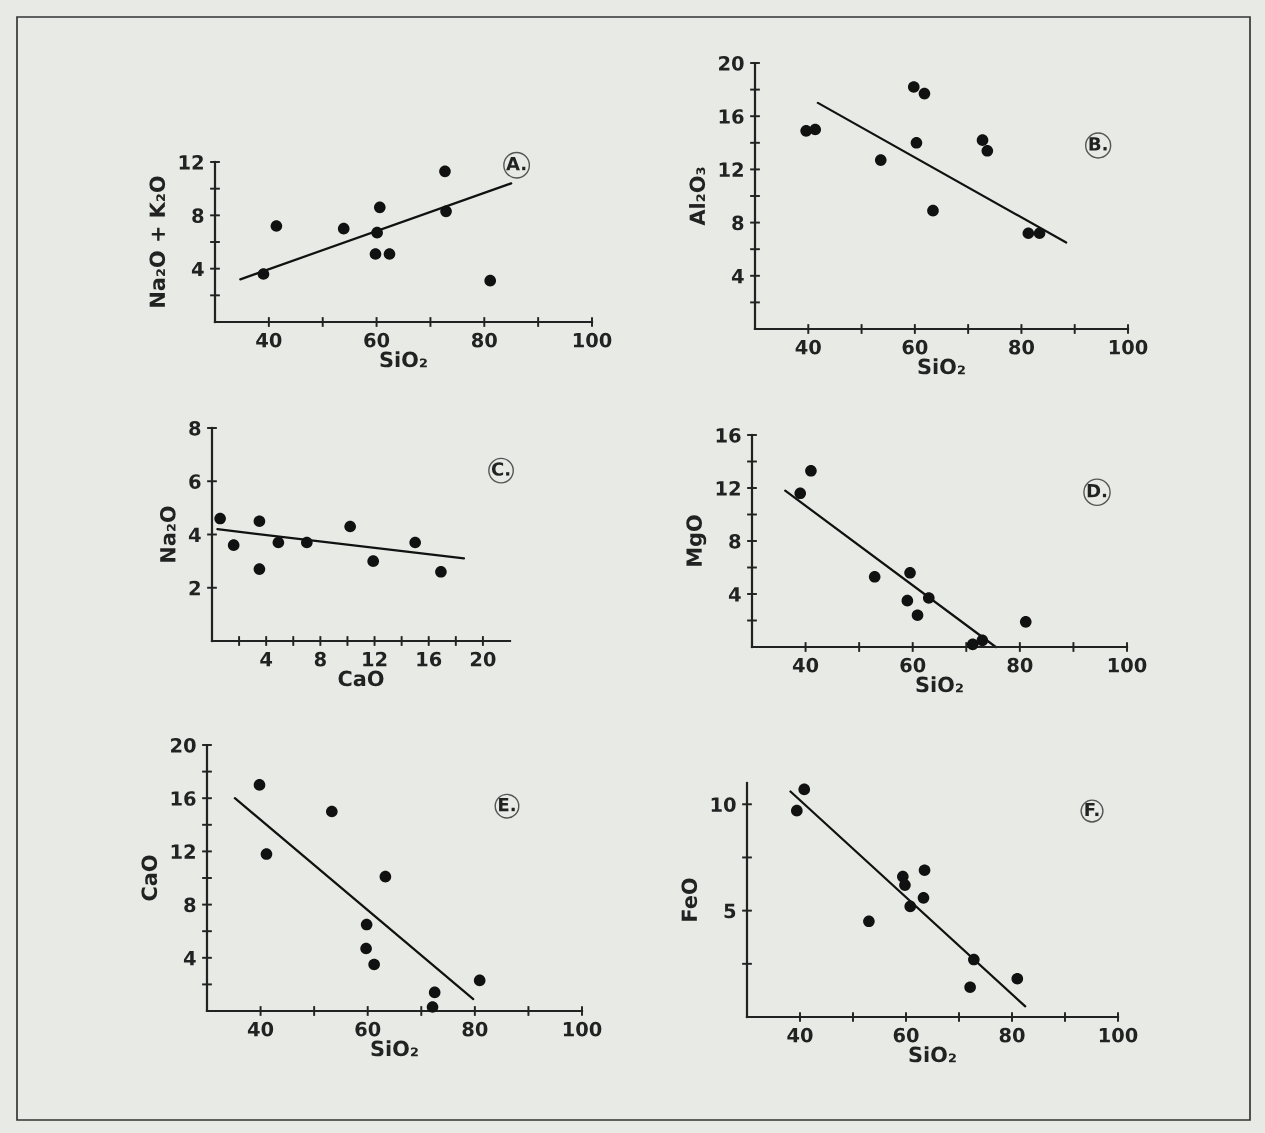 The height and width of the screenshot is (1133, 1265). Describe the element at coordinates (183, 851) in the screenshot. I see `y-tick-label: 12` at that location.